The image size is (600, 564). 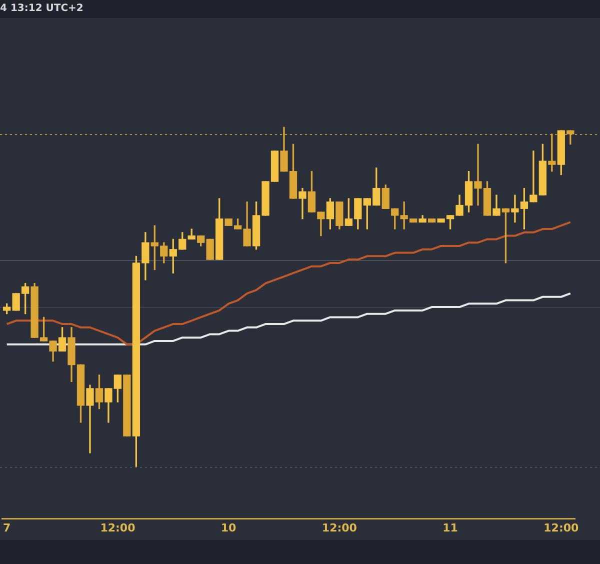 What do you see at coordinates (42, 8) in the screenshot?
I see `text: 4 13:12 UTC+2` at bounding box center [42, 8].